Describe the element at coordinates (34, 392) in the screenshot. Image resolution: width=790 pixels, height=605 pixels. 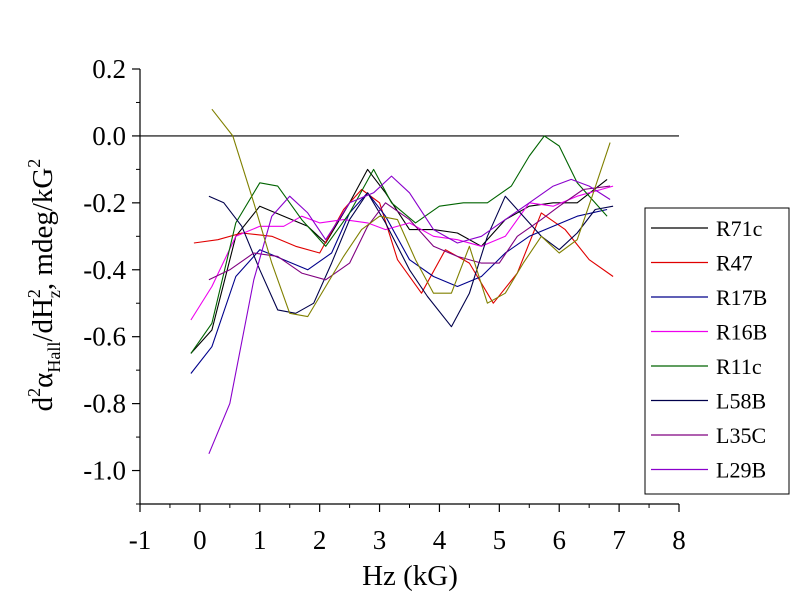
I see `y-label-sup: 2` at that location.